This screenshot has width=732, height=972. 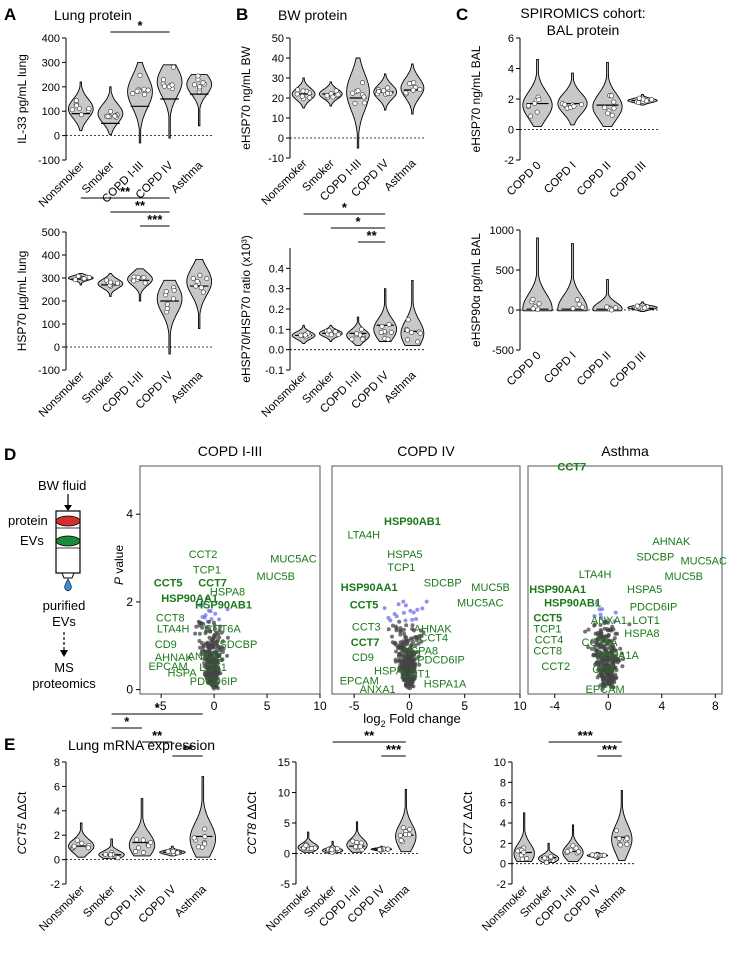 I want to click on protein-label: HSP90AB1, so click(x=223, y=606).